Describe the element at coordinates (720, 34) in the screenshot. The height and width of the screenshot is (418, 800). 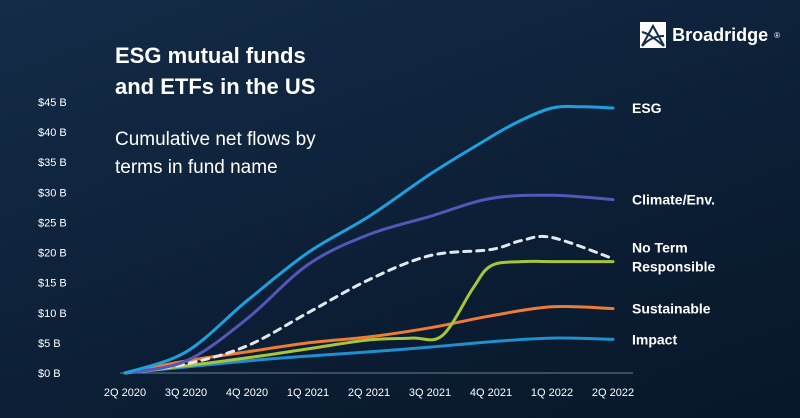
I see `brand-name: Broadridge` at that location.